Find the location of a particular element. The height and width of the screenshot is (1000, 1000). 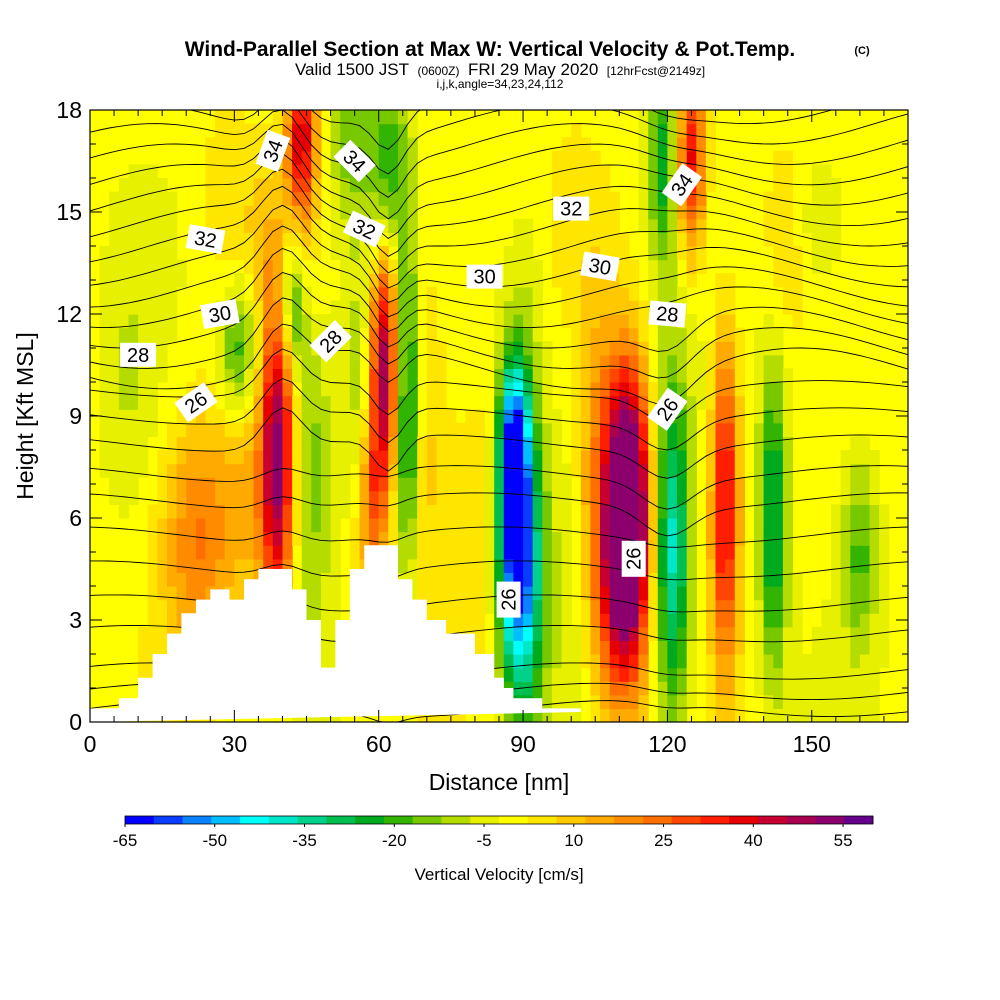

isentrope-label: 34 is located at coordinates (273, 150).